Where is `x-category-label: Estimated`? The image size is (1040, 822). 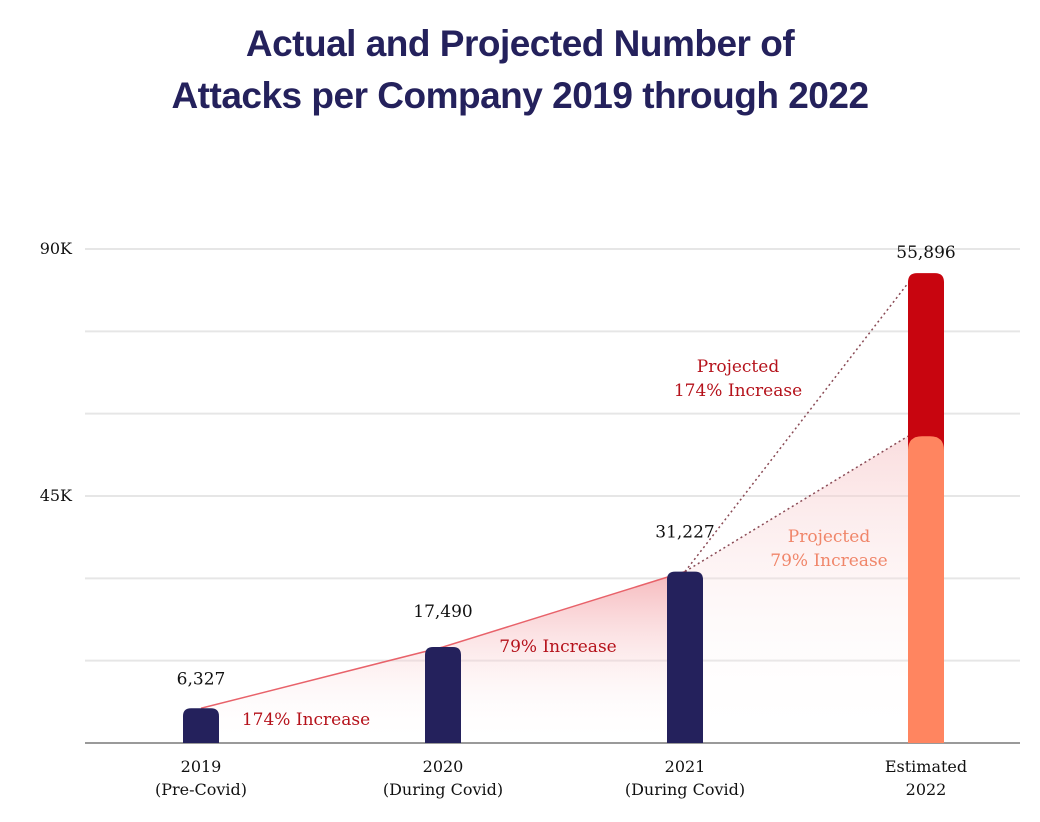
x-category-label: Estimated is located at coordinates (926, 766).